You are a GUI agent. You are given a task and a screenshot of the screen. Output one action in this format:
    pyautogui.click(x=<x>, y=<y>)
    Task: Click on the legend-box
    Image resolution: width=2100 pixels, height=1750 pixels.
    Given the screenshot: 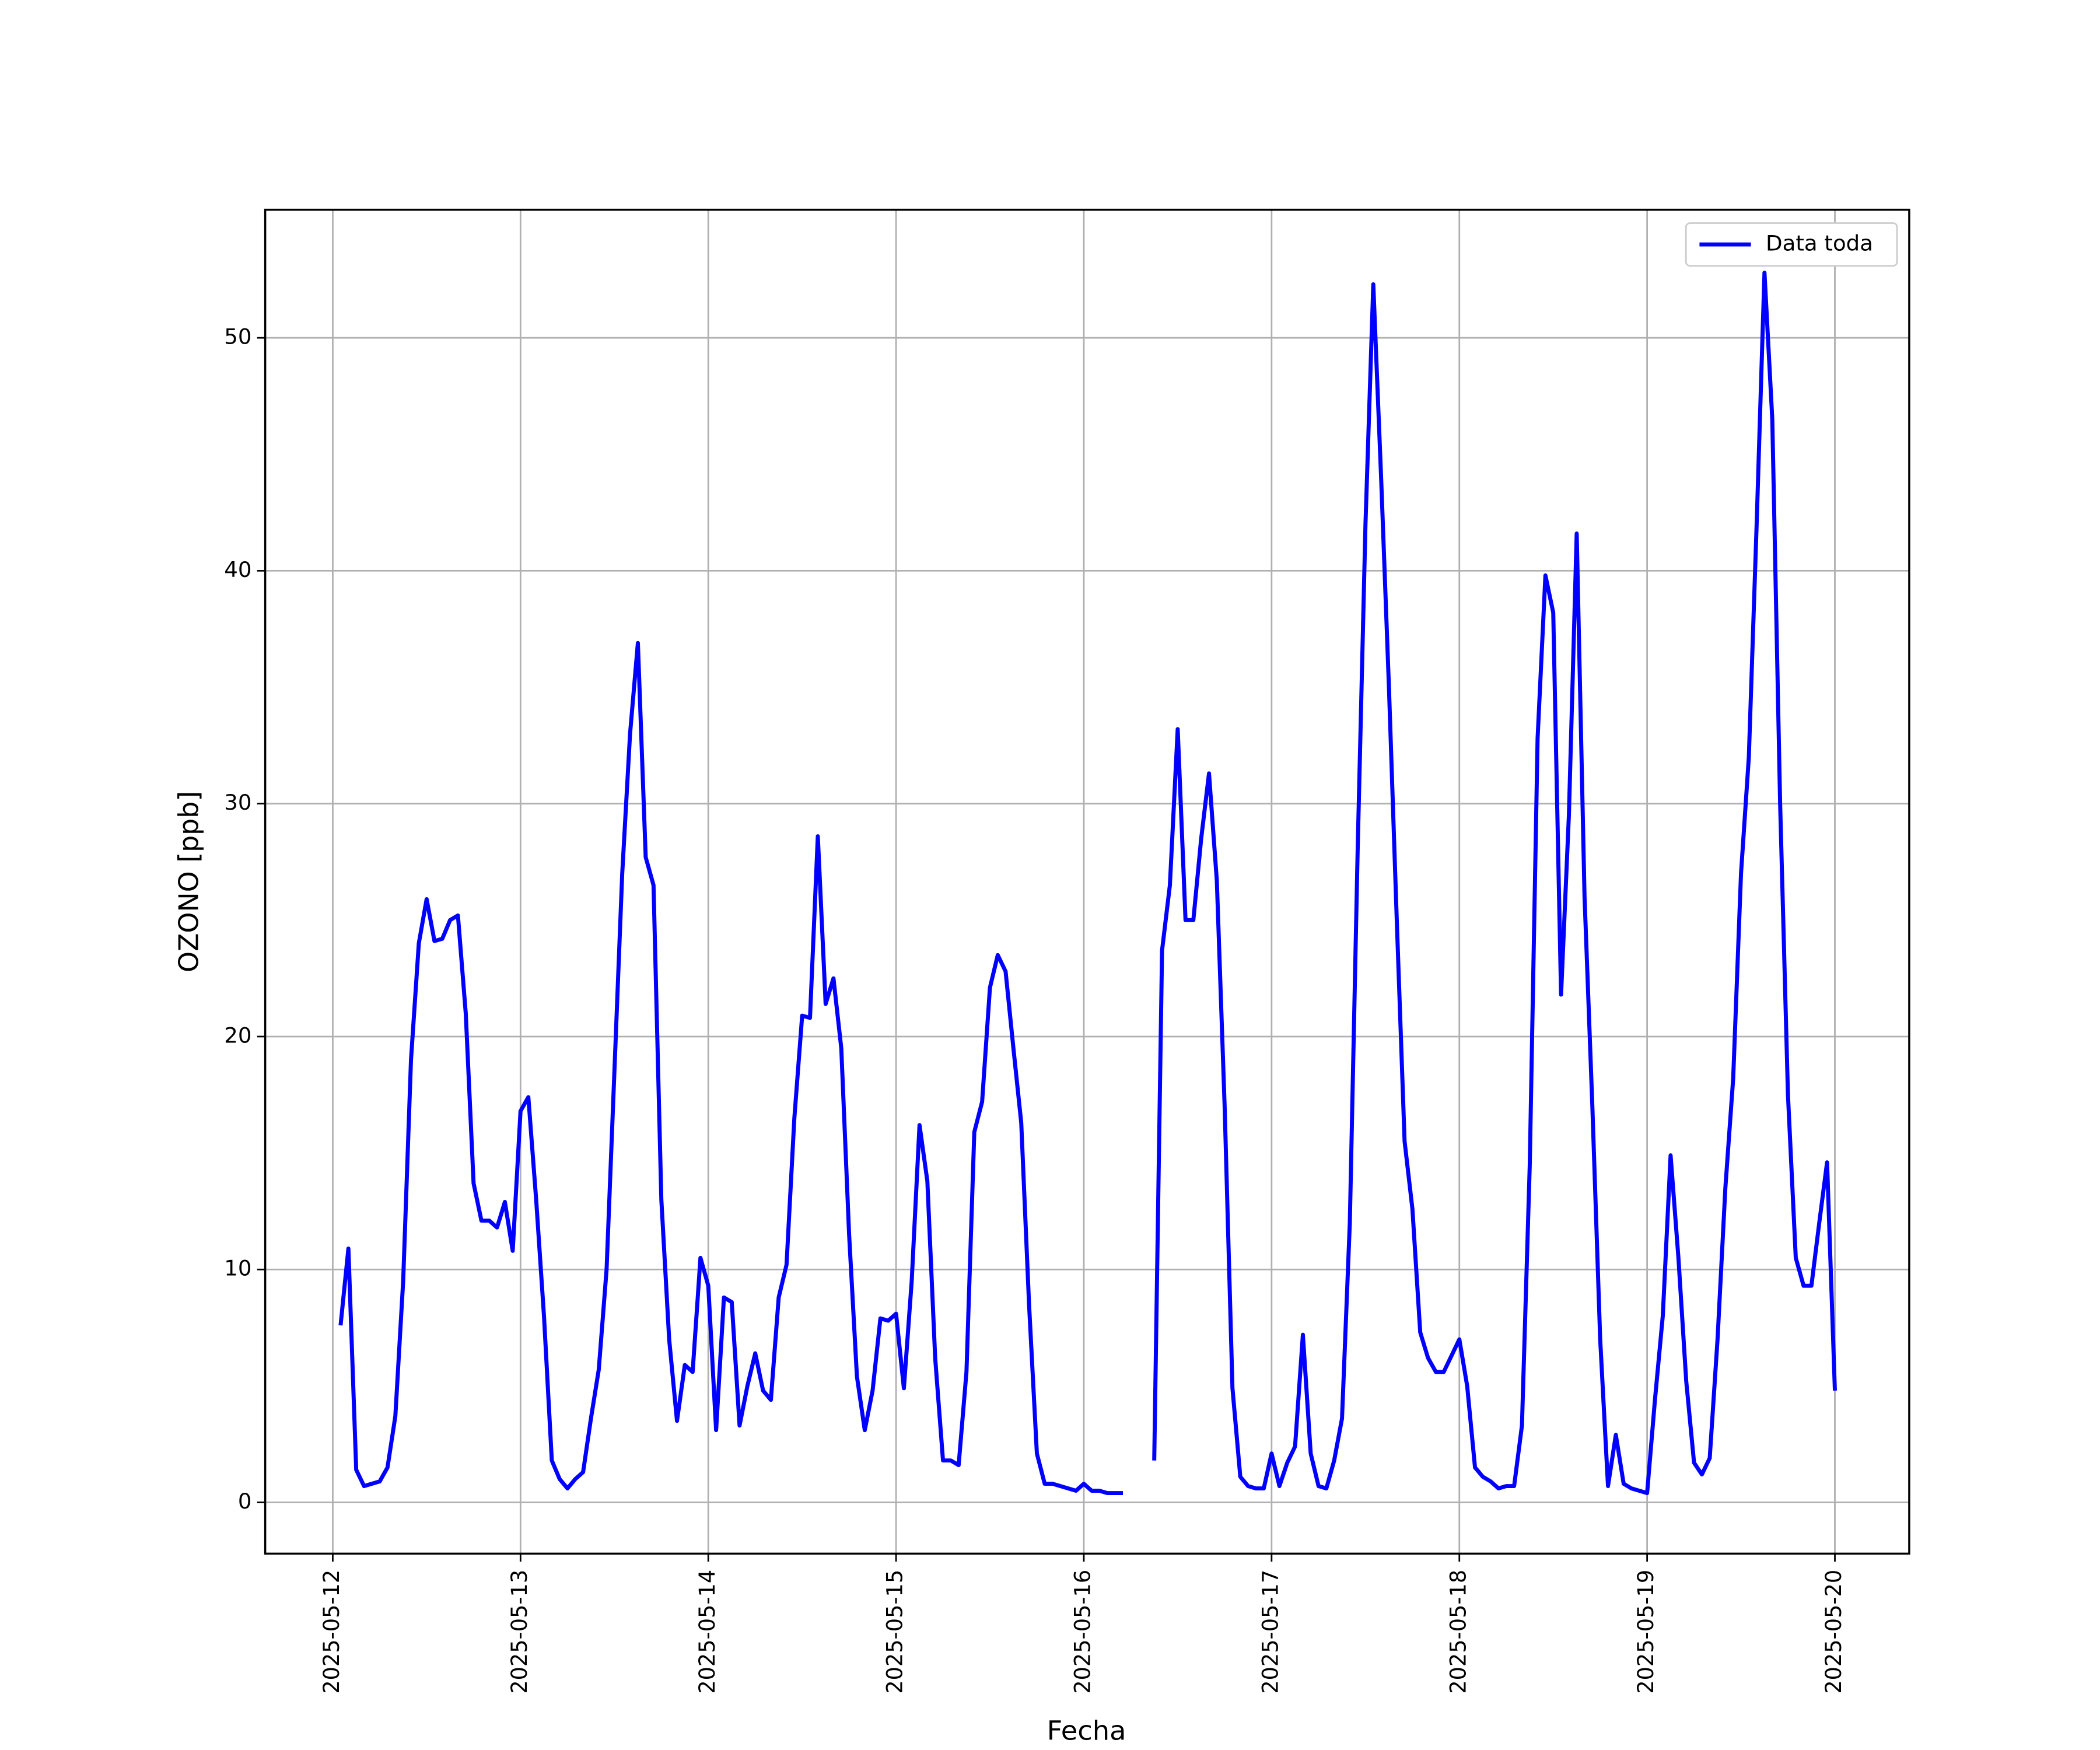 What is the action you would take?
    pyautogui.click(x=1791, y=244)
    